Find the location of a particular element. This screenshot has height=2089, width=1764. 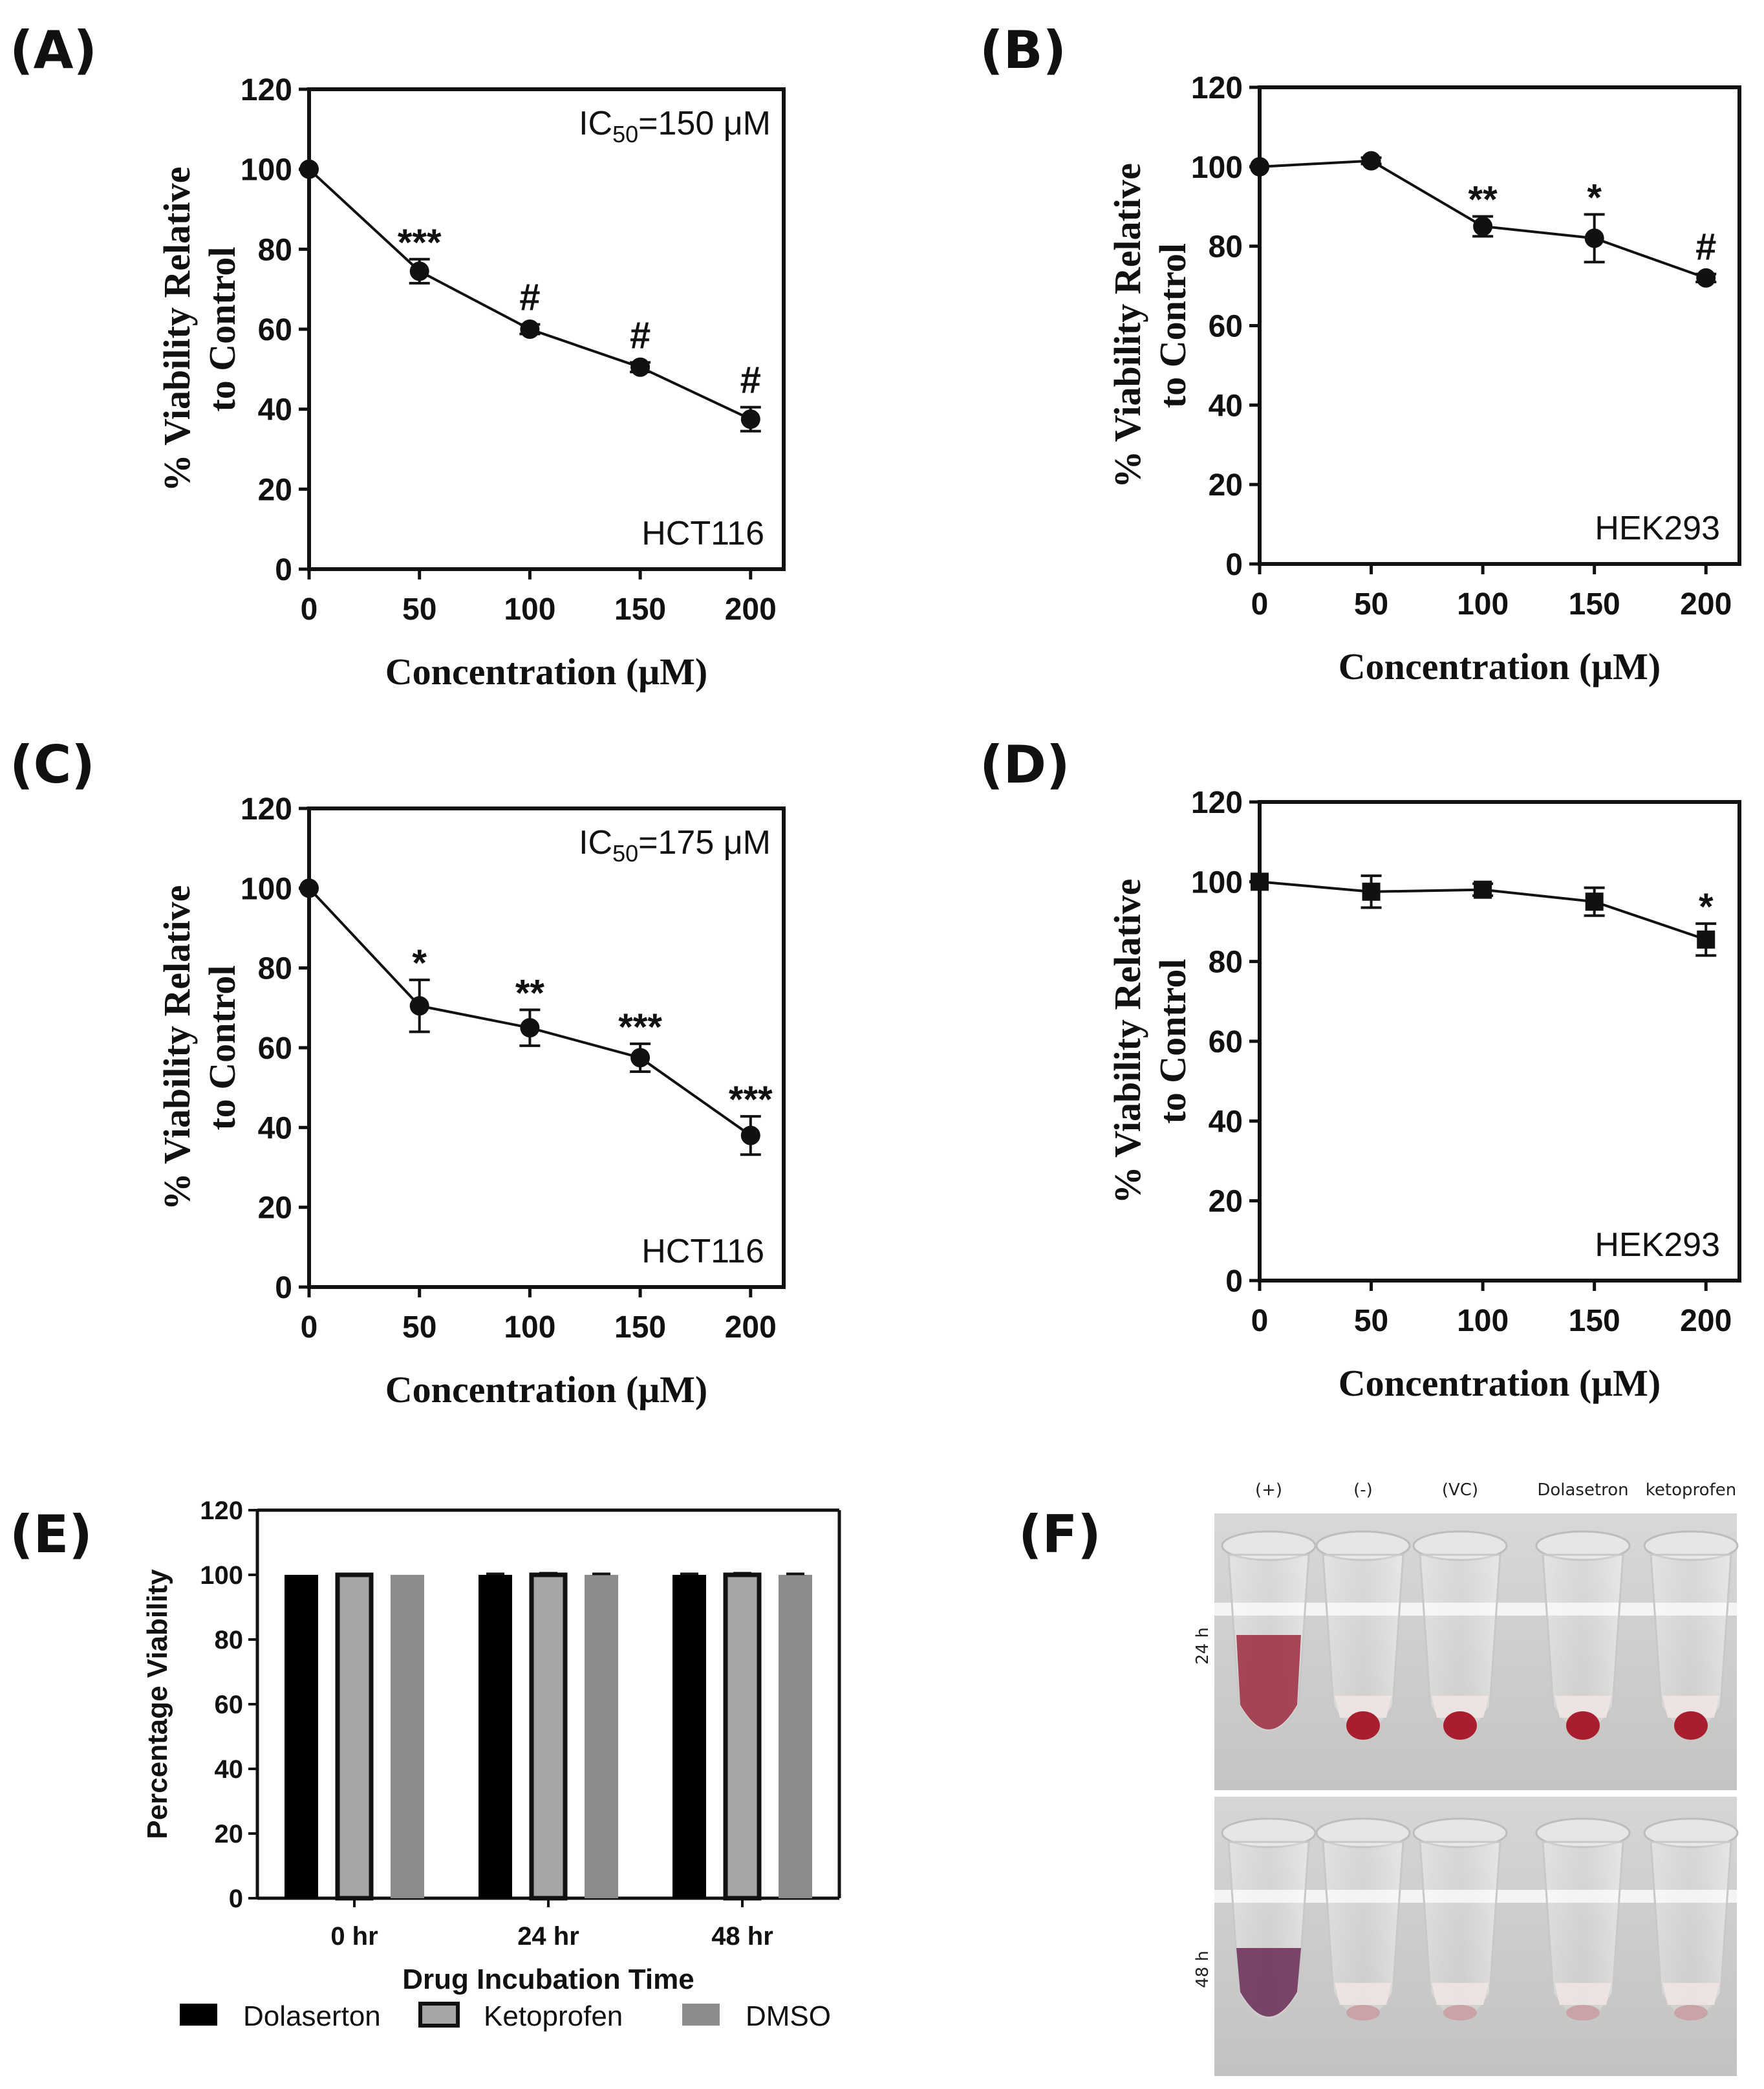

panel-label-f: (F) is located at coordinates (1059, 1534).